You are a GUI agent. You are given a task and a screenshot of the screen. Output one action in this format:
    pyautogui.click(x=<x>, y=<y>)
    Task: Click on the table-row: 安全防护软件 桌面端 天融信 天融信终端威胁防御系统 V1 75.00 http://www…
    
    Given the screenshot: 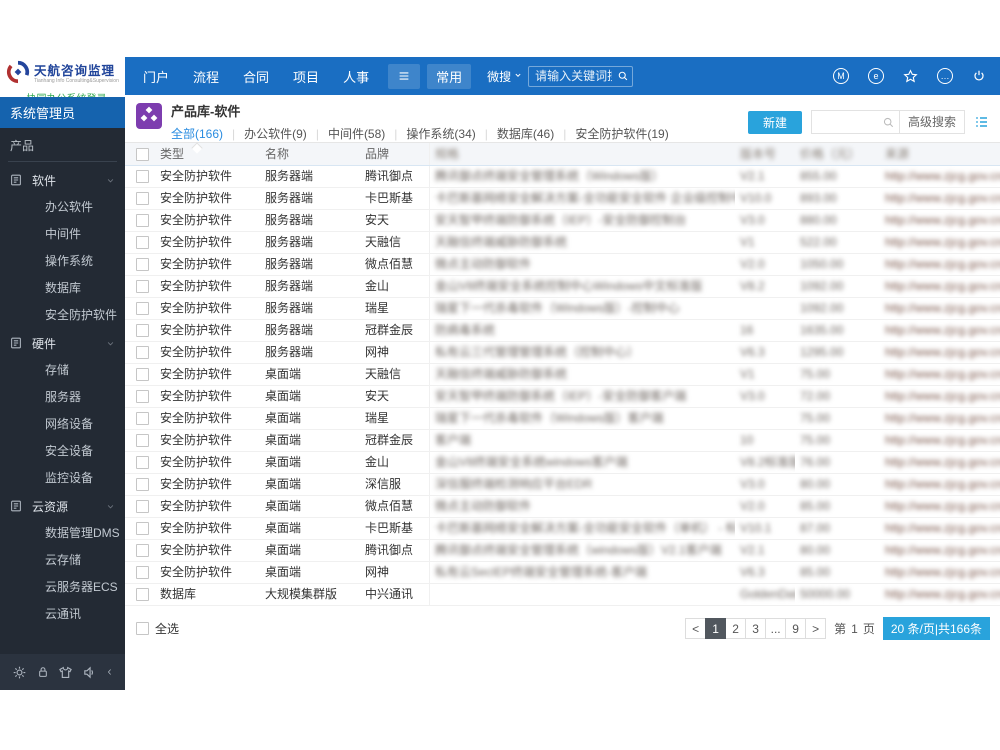 What is the action you would take?
    pyautogui.click(x=562, y=375)
    